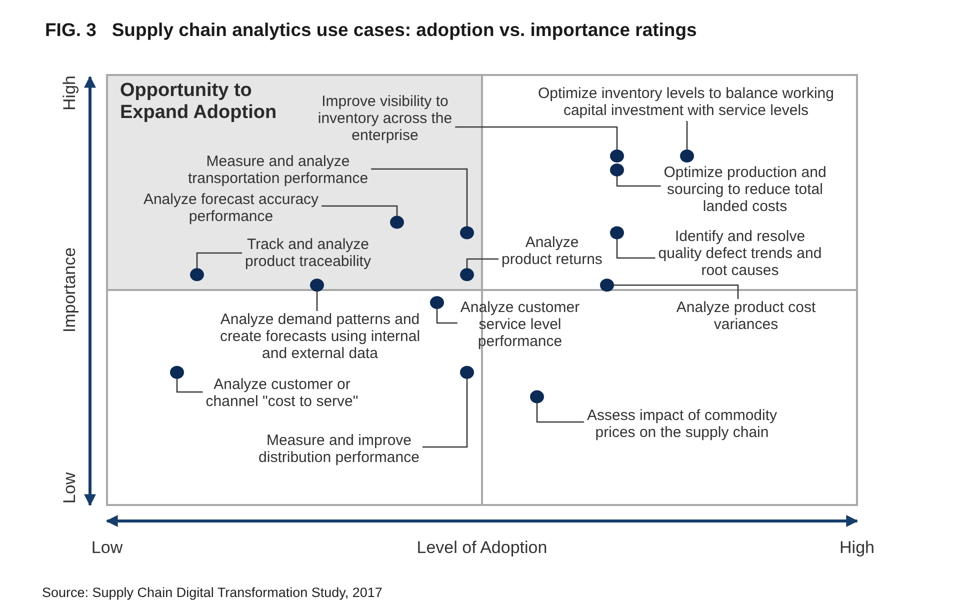 The width and height of the screenshot is (974, 616). What do you see at coordinates (552, 251) in the screenshot?
I see `annotation: Analyze product returns` at bounding box center [552, 251].